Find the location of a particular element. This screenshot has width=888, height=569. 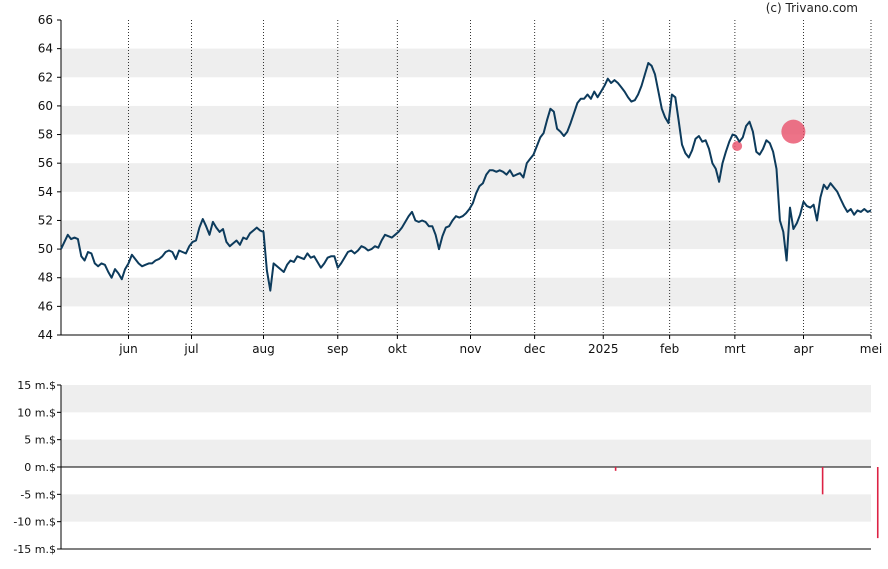

x-tick-label: nov is located at coordinates (470, 349).